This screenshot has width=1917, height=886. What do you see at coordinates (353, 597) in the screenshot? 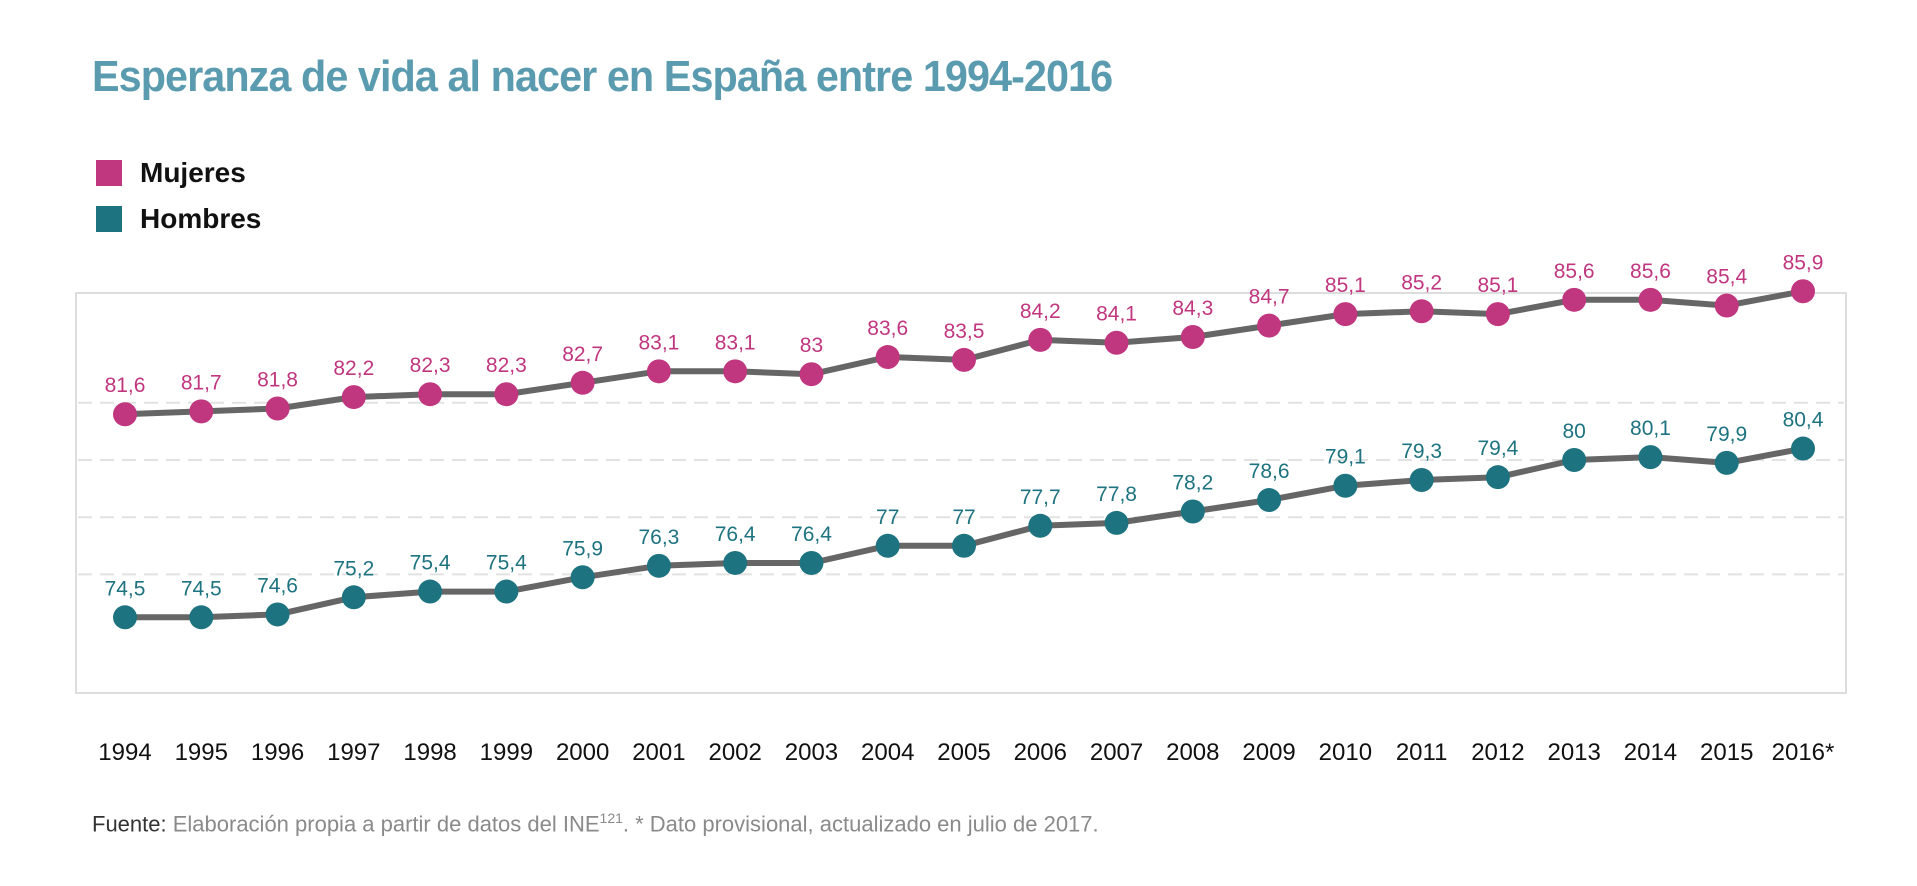
I see `point-hombres-1997` at bounding box center [353, 597].